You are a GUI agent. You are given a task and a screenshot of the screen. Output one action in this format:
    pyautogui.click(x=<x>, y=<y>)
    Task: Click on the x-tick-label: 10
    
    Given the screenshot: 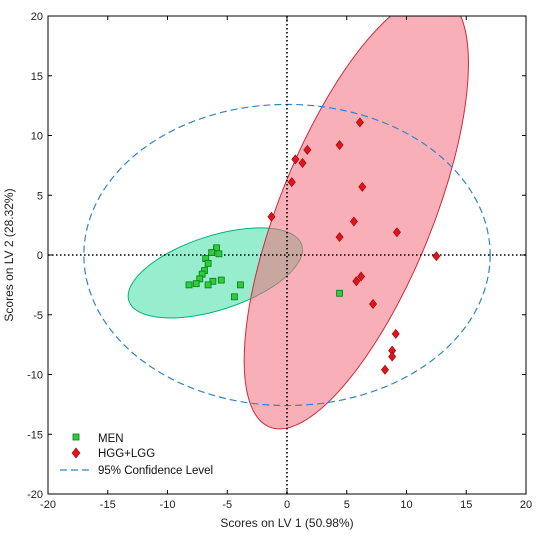 What is the action you would take?
    pyautogui.click(x=406, y=505)
    